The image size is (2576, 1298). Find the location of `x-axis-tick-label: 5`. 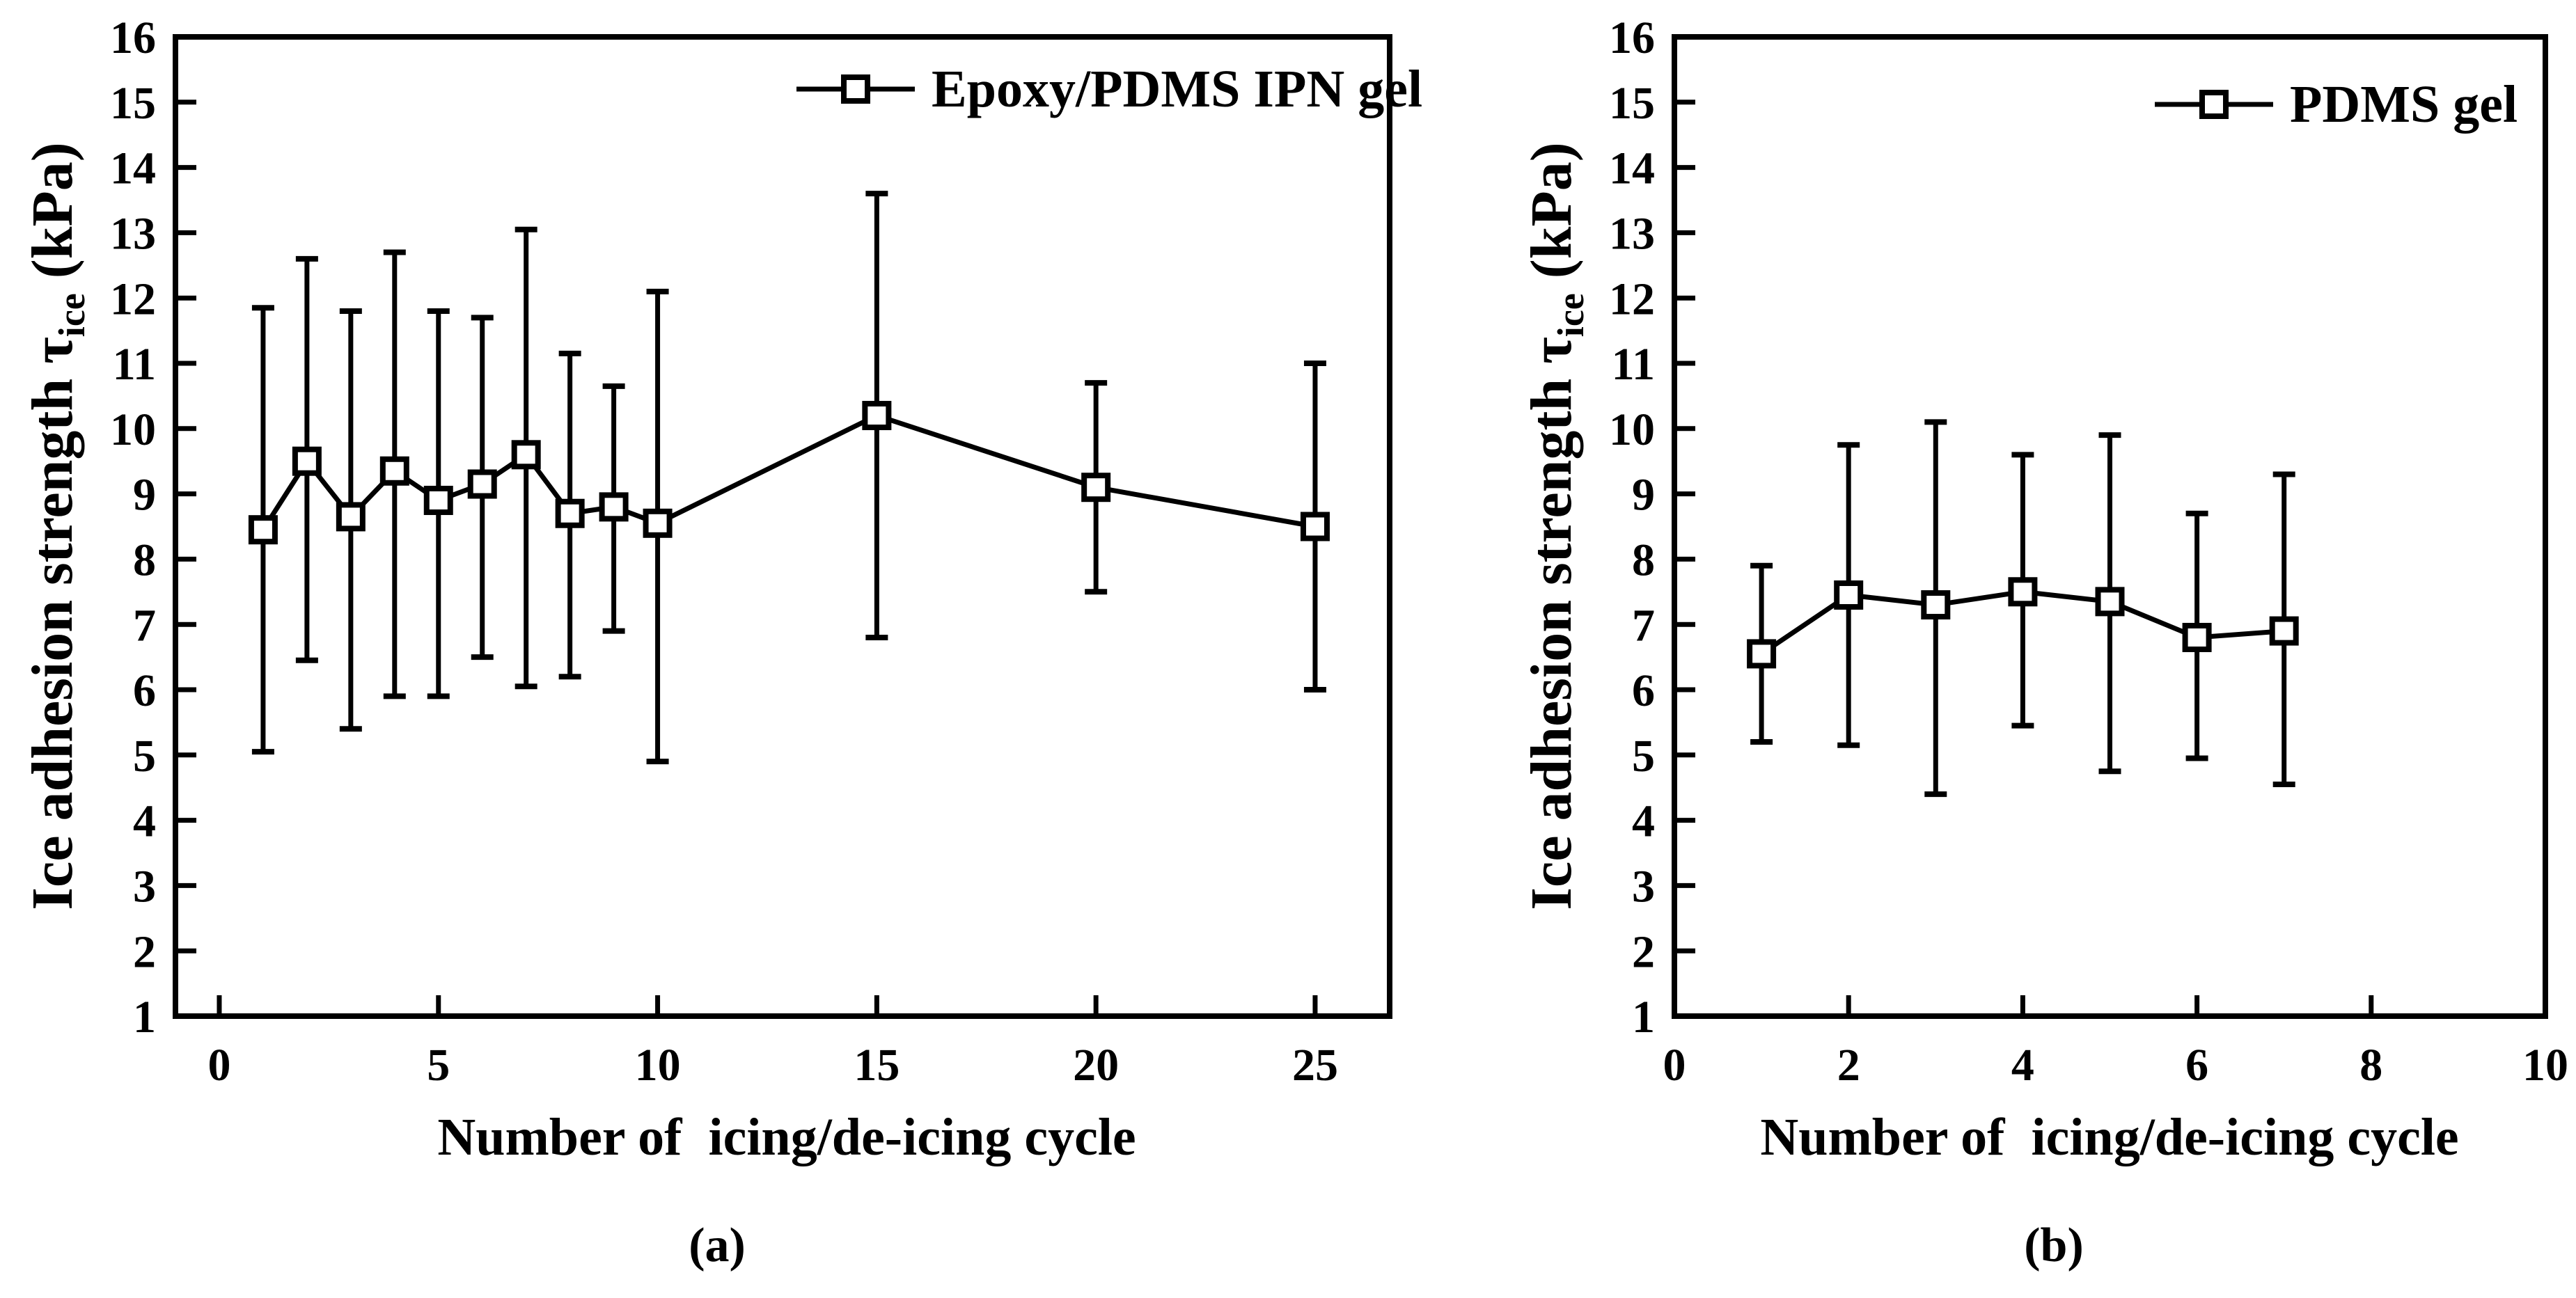

x-axis-tick-label: 5 is located at coordinates (438, 1065).